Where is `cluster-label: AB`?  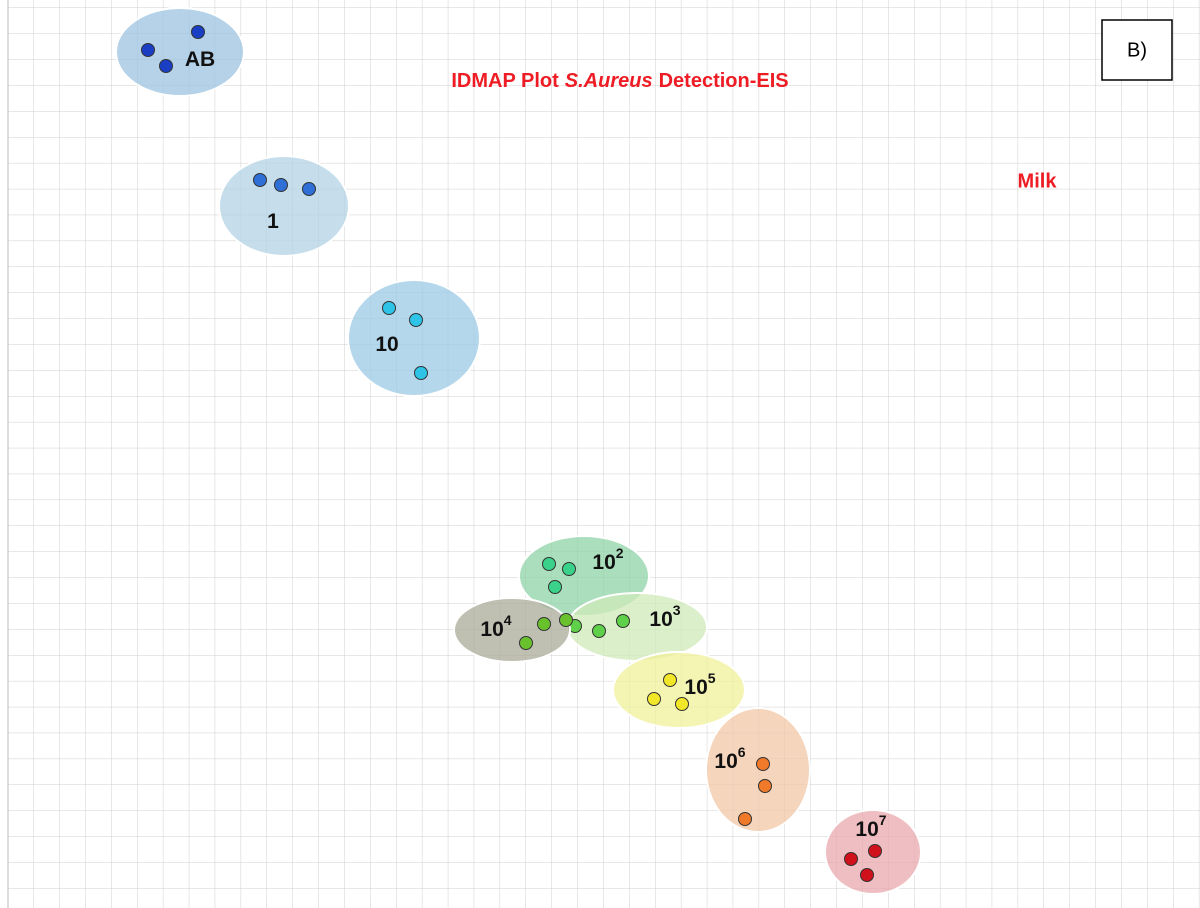
cluster-label: AB is located at coordinates (200, 59).